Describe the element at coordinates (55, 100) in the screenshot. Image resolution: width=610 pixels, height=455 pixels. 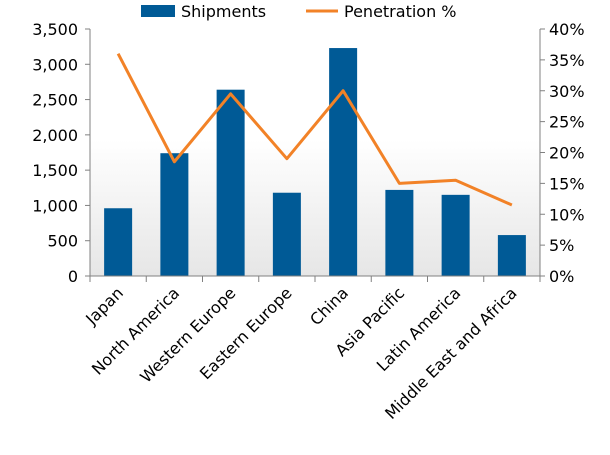
I see `left-tick-label: 2,500` at that location.